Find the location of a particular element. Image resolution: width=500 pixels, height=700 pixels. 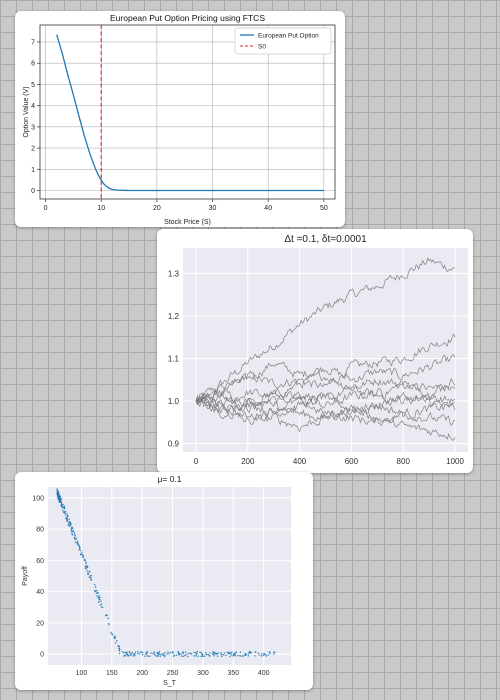

y-tick-label: 7 is located at coordinates (33, 42).